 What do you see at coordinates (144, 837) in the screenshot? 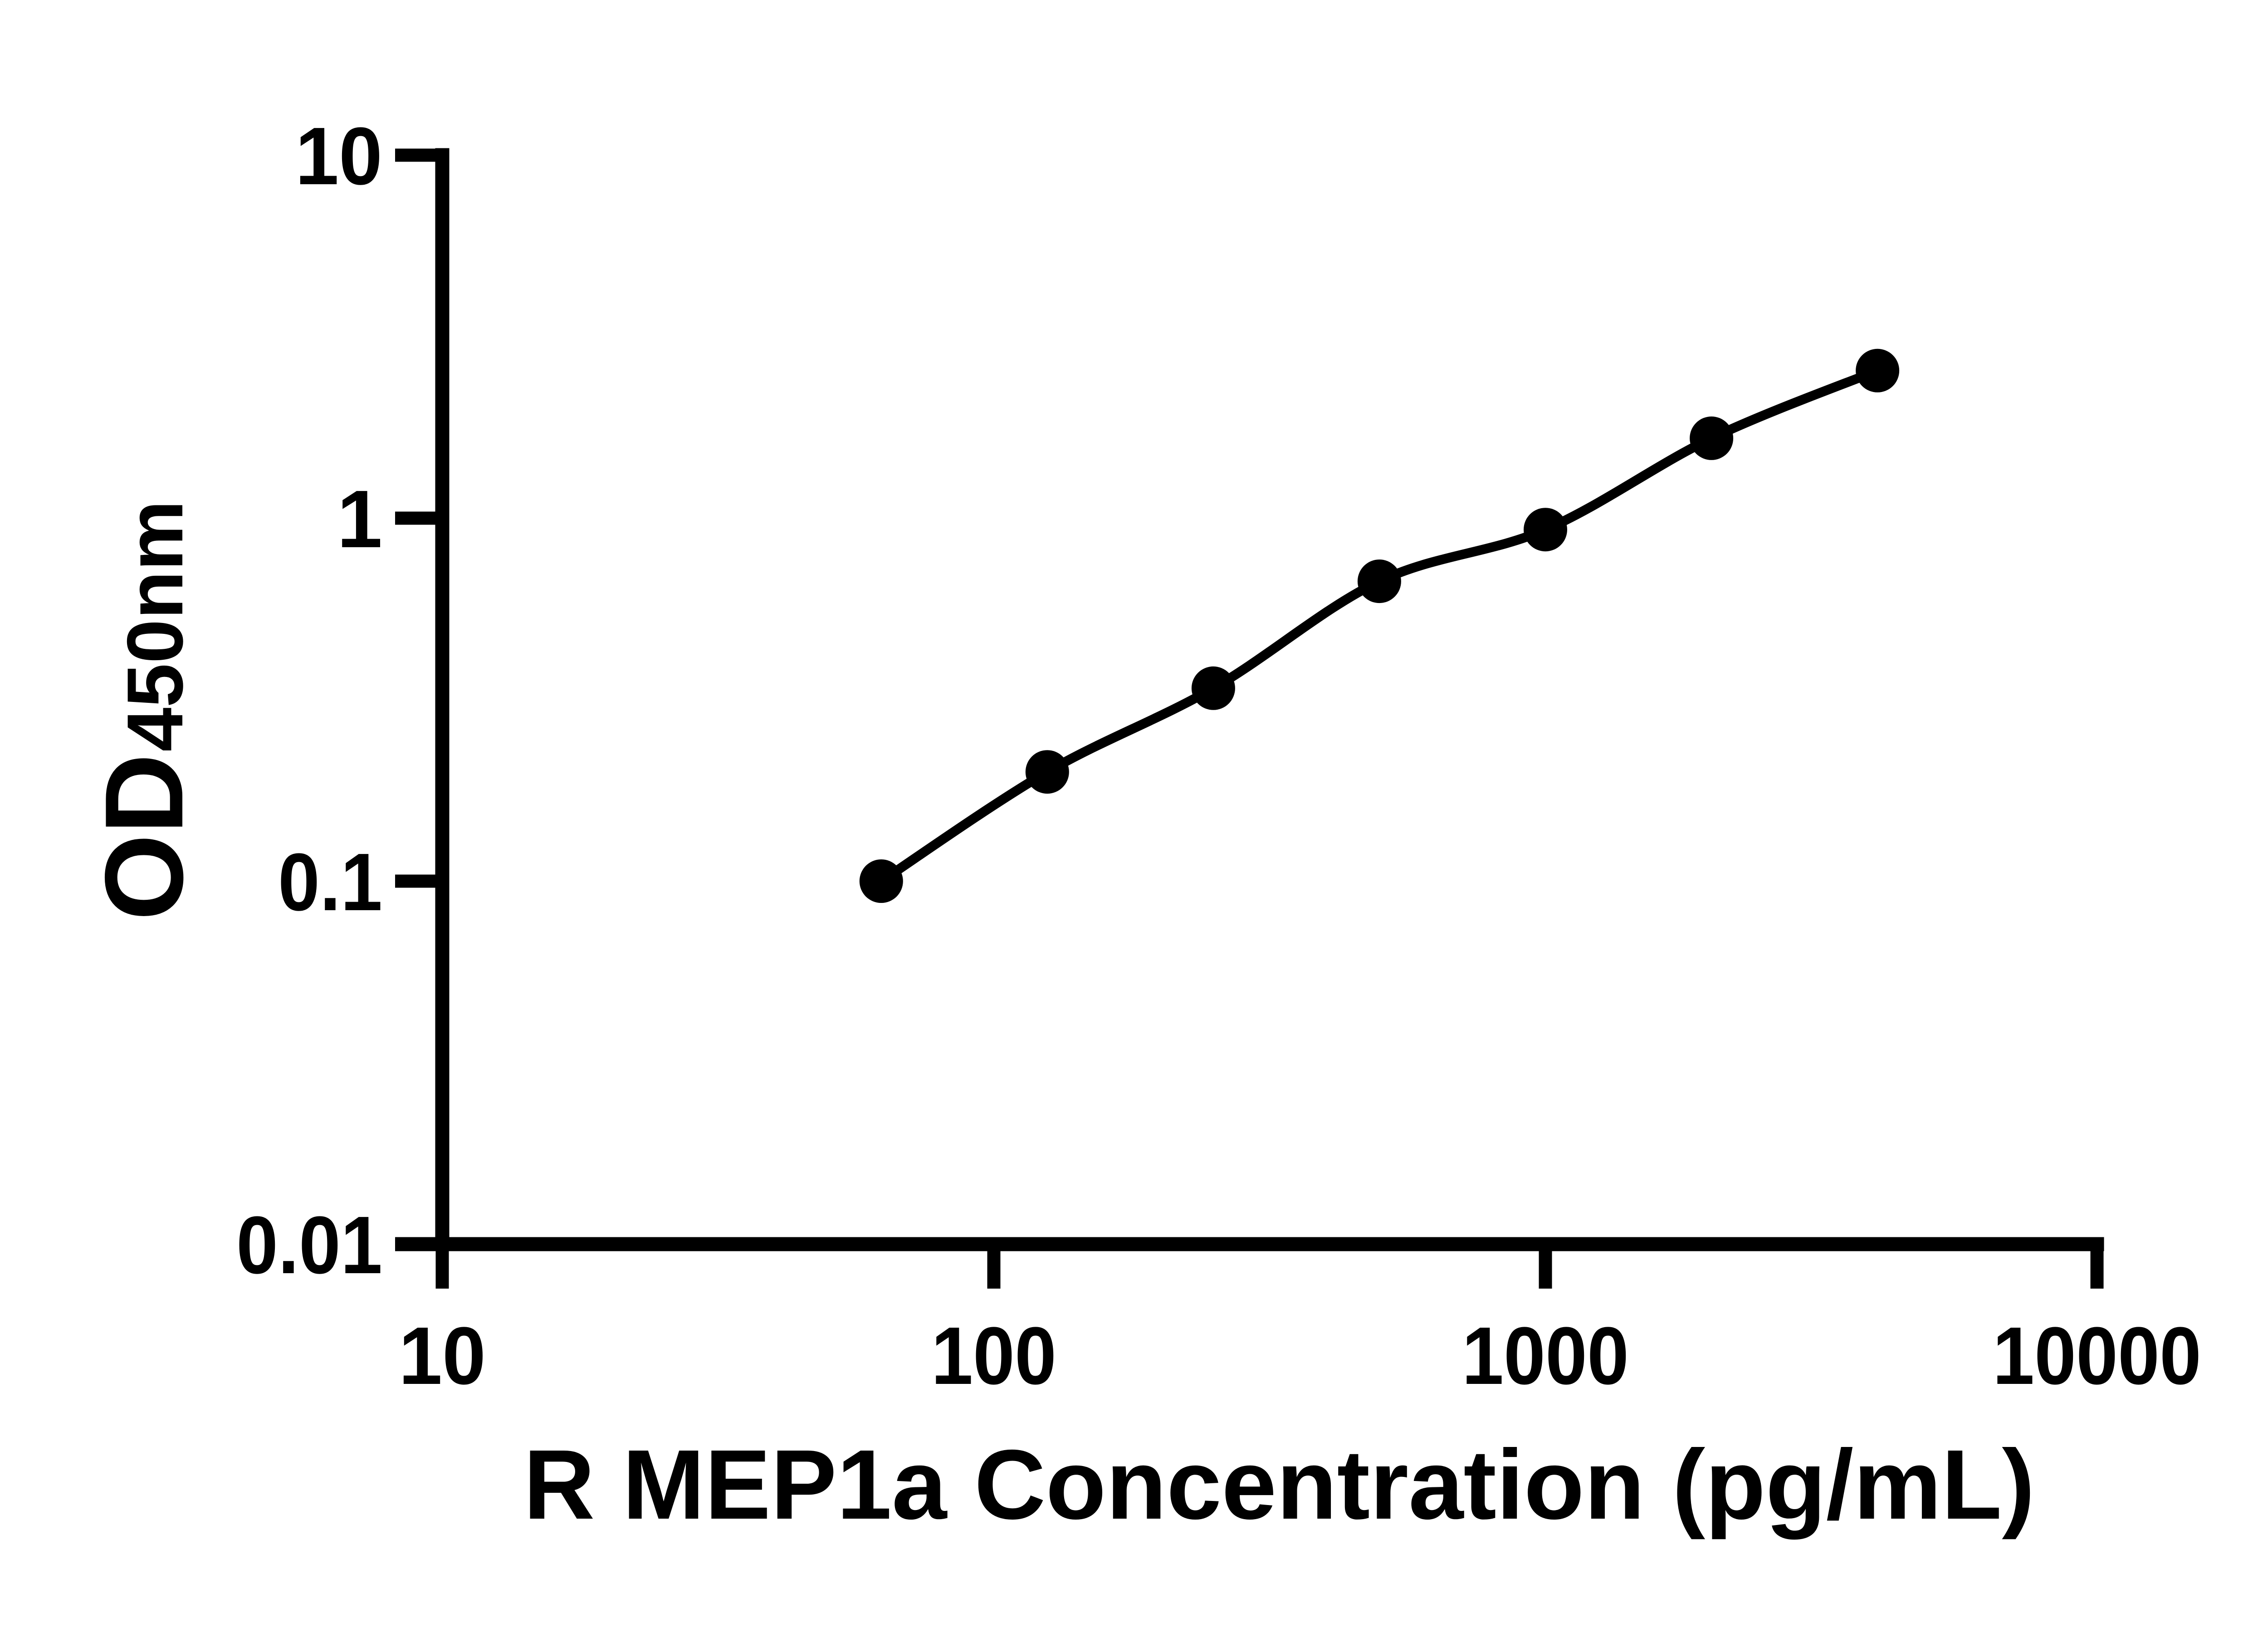
I see `y-axis-title-main: OD` at bounding box center [144, 837].